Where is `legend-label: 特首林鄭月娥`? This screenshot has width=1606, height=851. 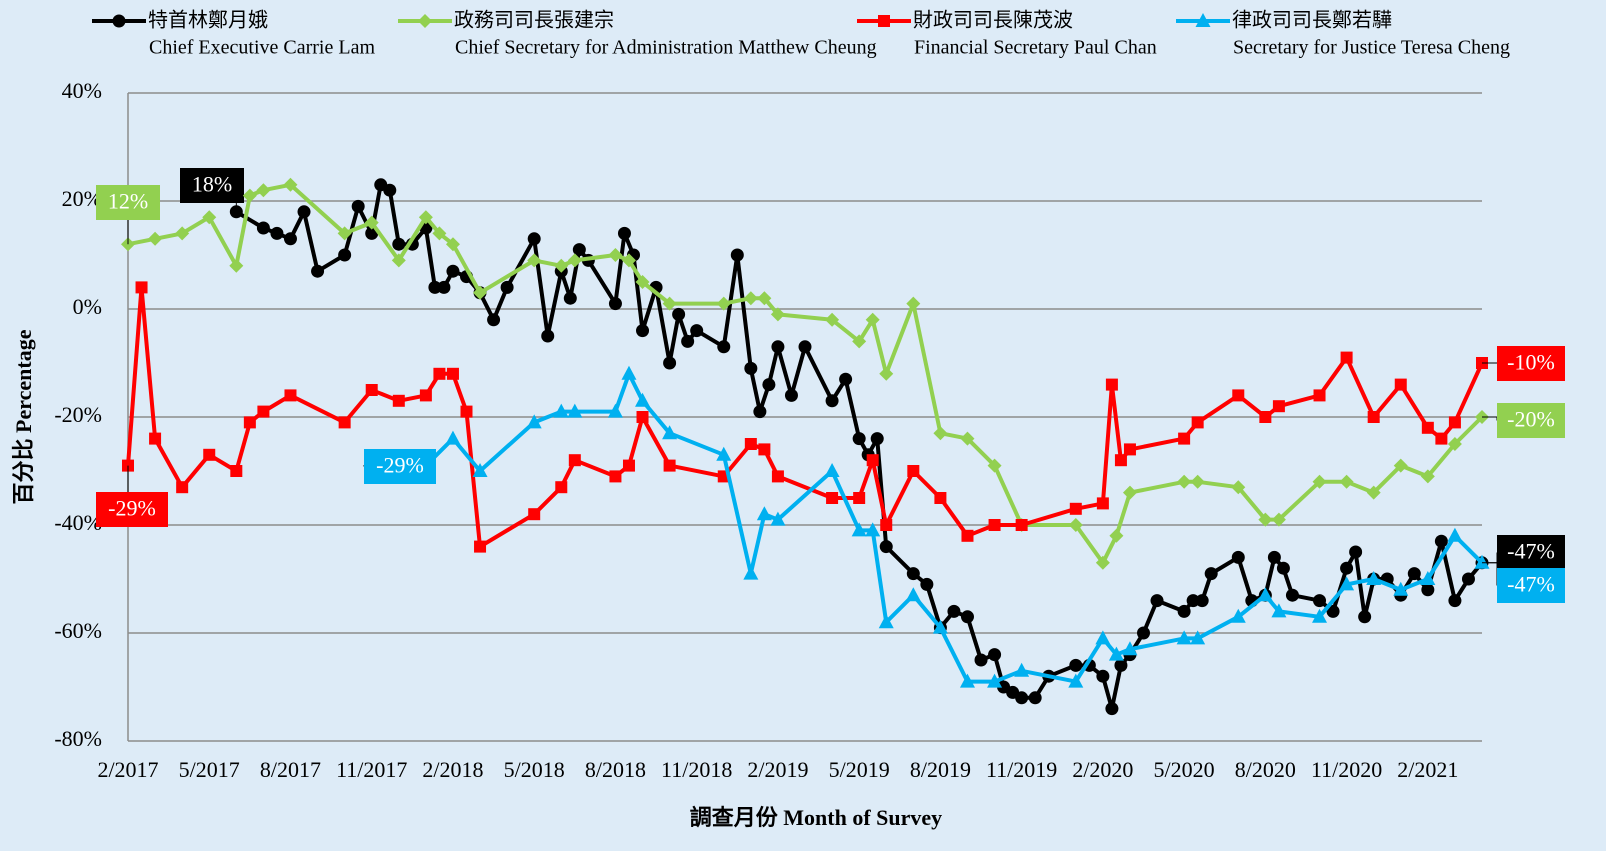 legend-label: 特首林鄭月娥 is located at coordinates (208, 20).